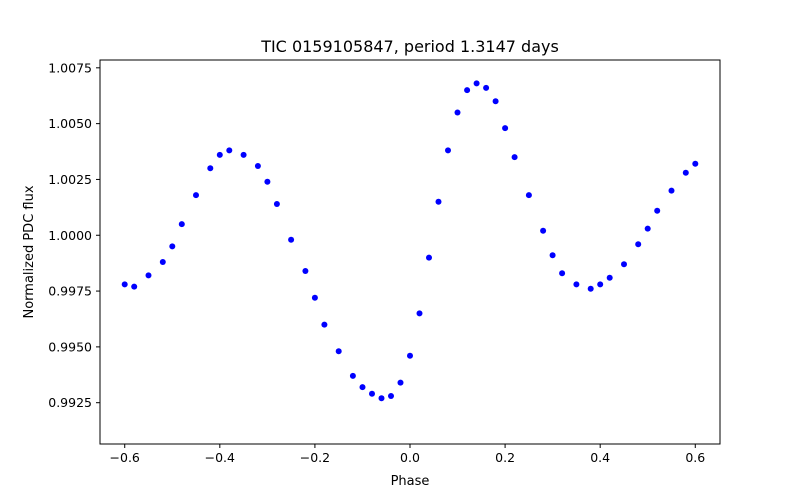 This screenshot has height=500, width=800. What do you see at coordinates (600, 457) in the screenshot?
I see `x-tick-label: 0.4` at bounding box center [600, 457].